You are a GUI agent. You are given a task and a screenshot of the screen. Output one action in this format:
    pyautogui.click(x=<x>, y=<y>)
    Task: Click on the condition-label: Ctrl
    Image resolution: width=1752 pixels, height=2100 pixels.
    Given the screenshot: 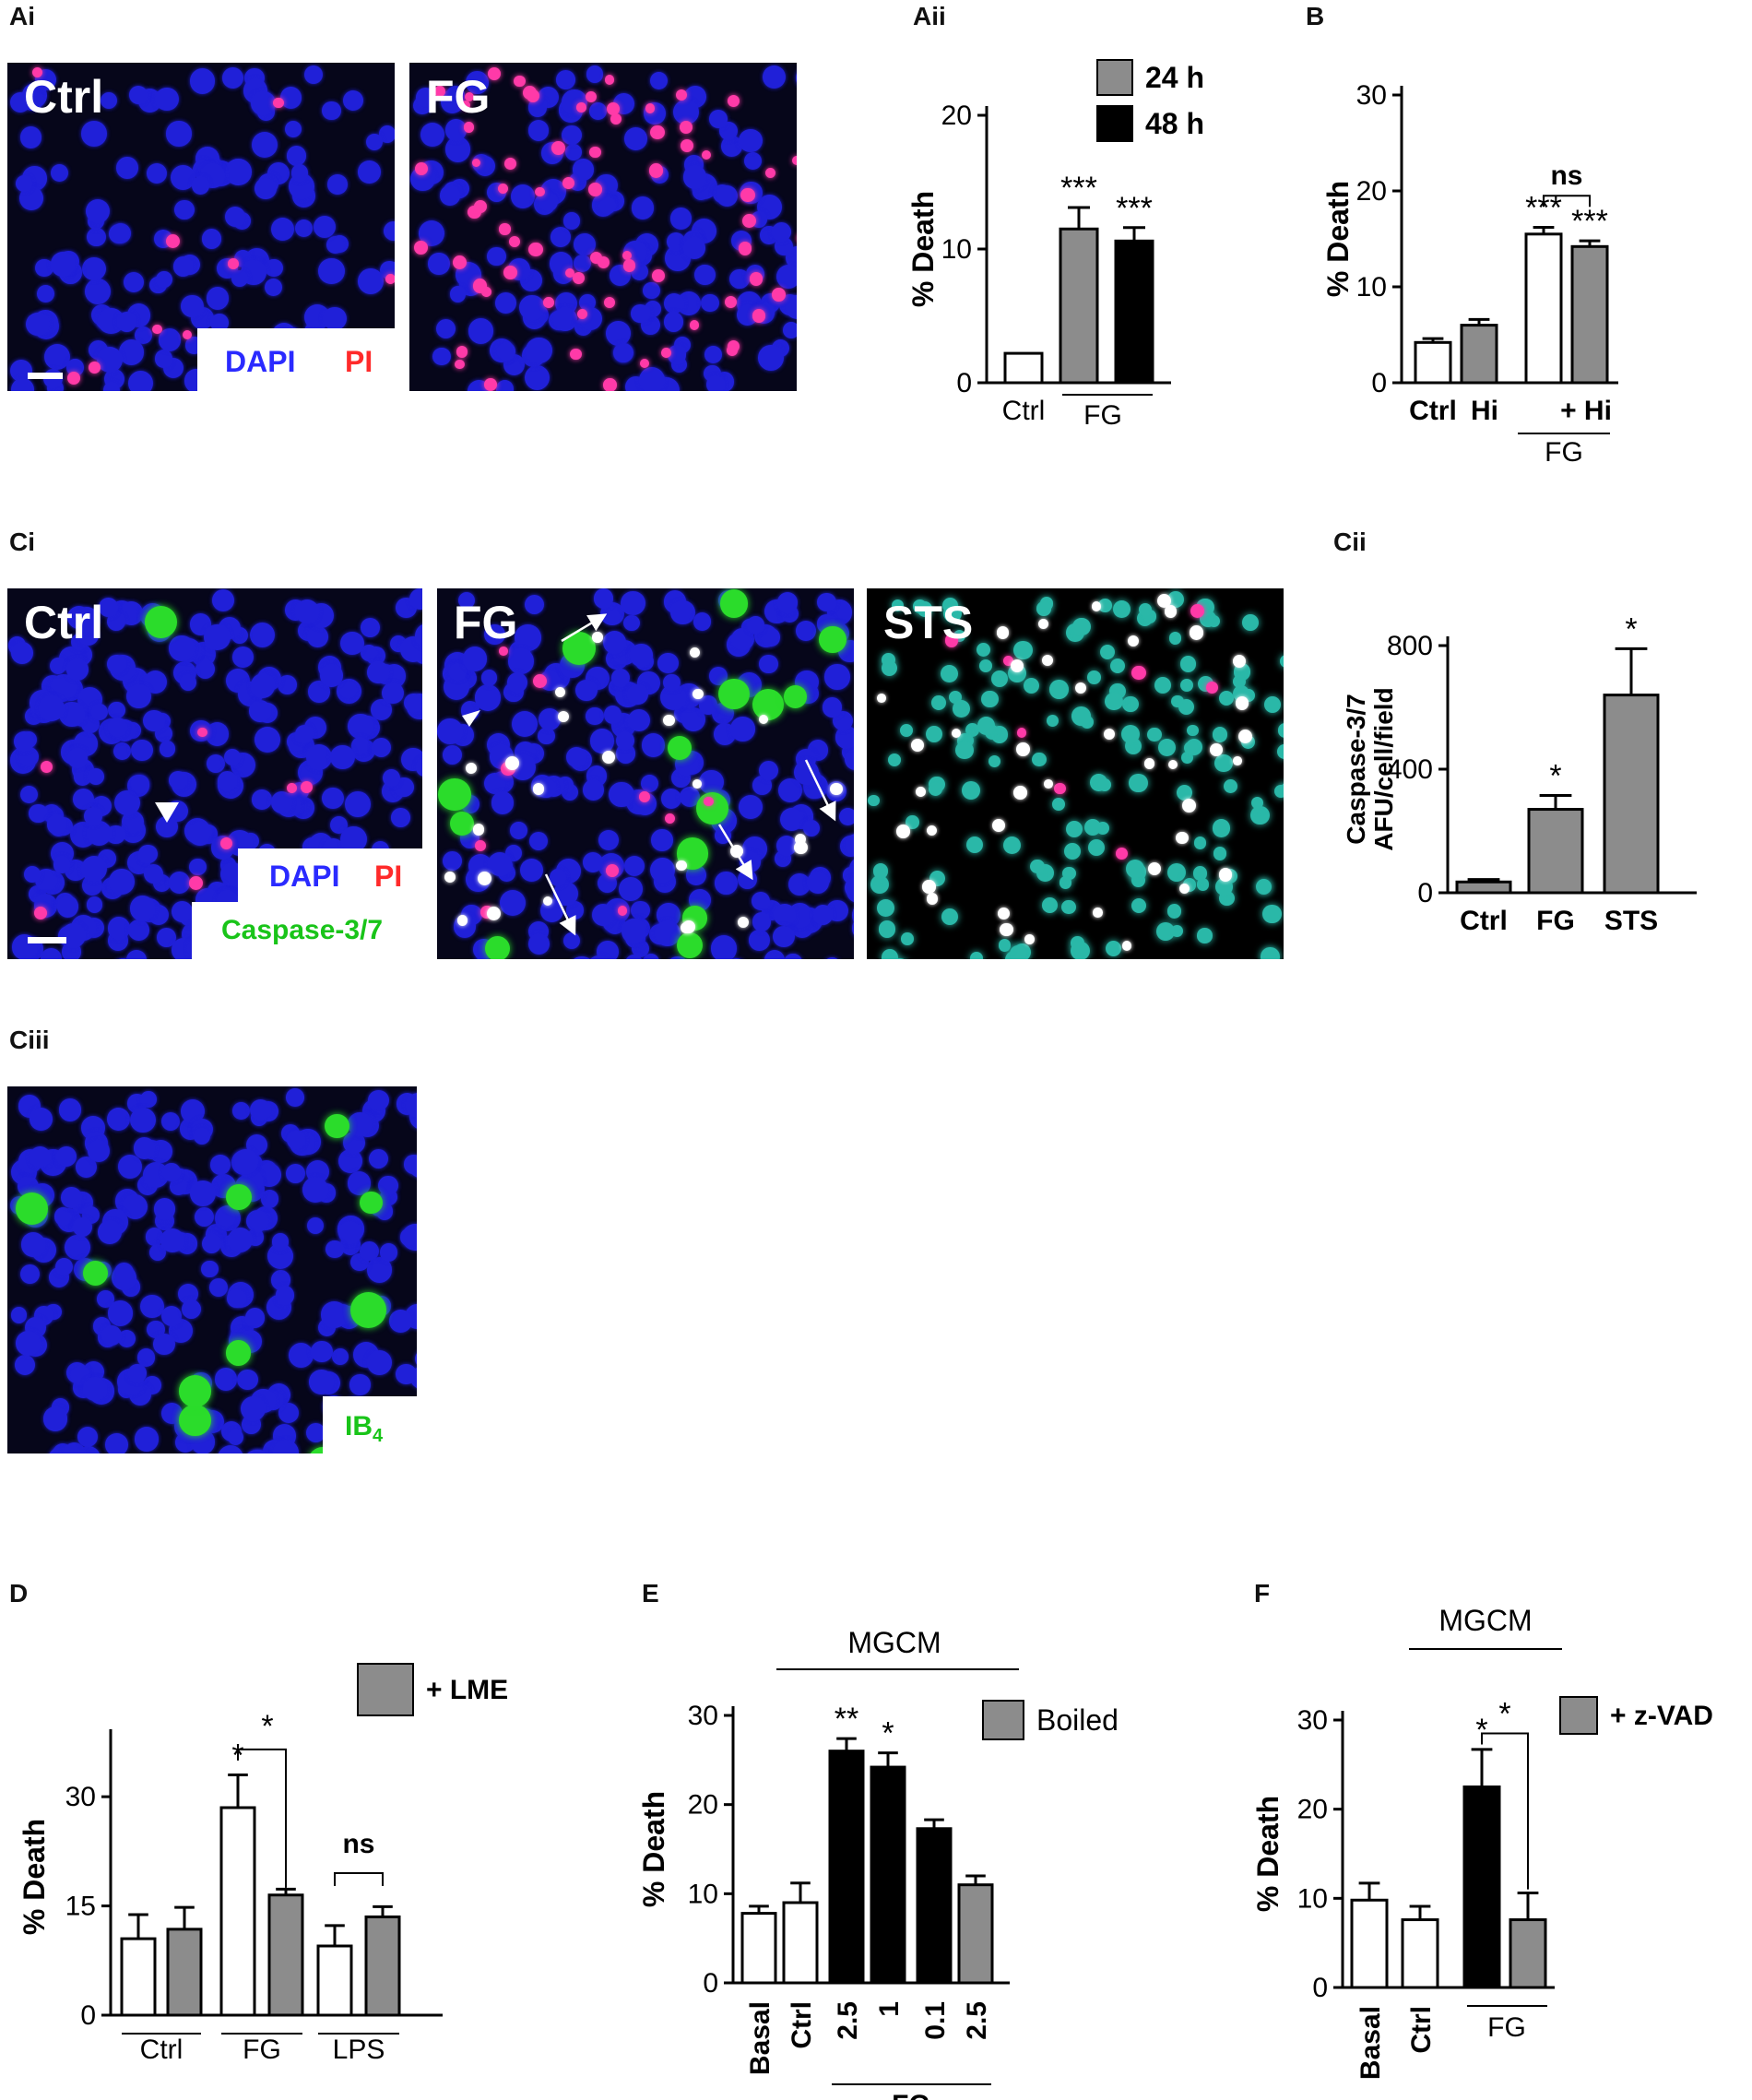 What is the action you would take?
    pyautogui.click(x=64, y=622)
    